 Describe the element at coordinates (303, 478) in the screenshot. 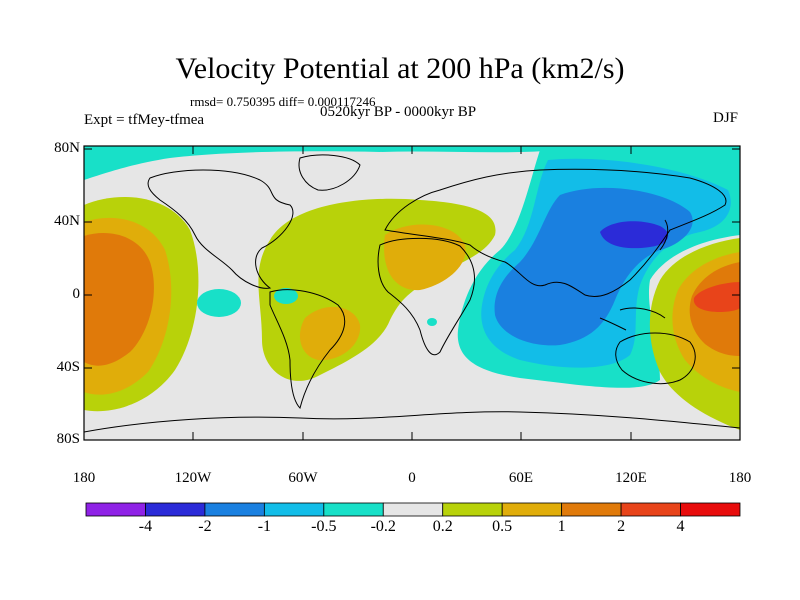

I see `lon-label-60w: 60W` at that location.